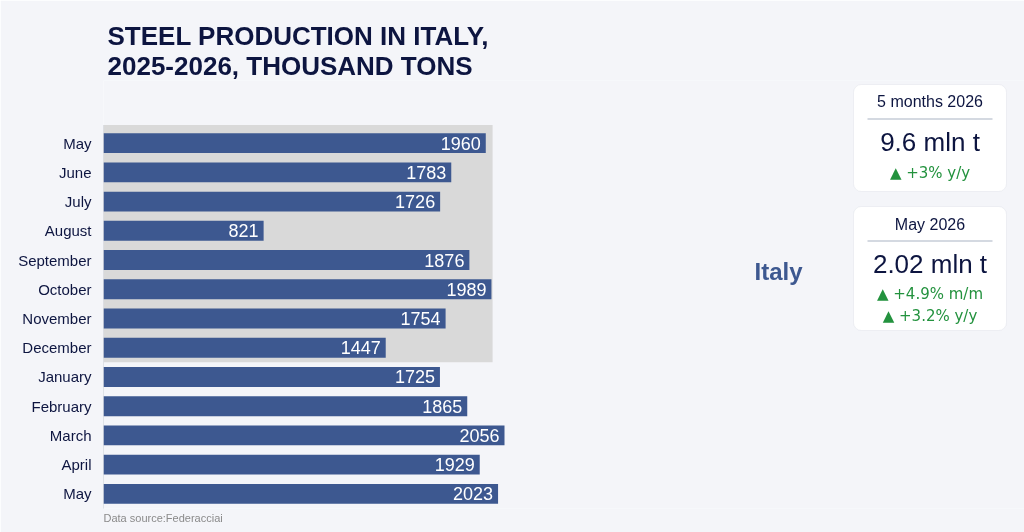  Describe the element at coordinates (57, 348) in the screenshot. I see `y-tick-label: December` at that location.